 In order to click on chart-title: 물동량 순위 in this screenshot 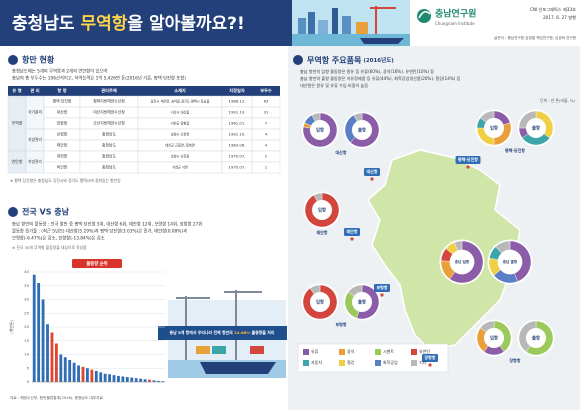, I will do `click(96, 263)`.